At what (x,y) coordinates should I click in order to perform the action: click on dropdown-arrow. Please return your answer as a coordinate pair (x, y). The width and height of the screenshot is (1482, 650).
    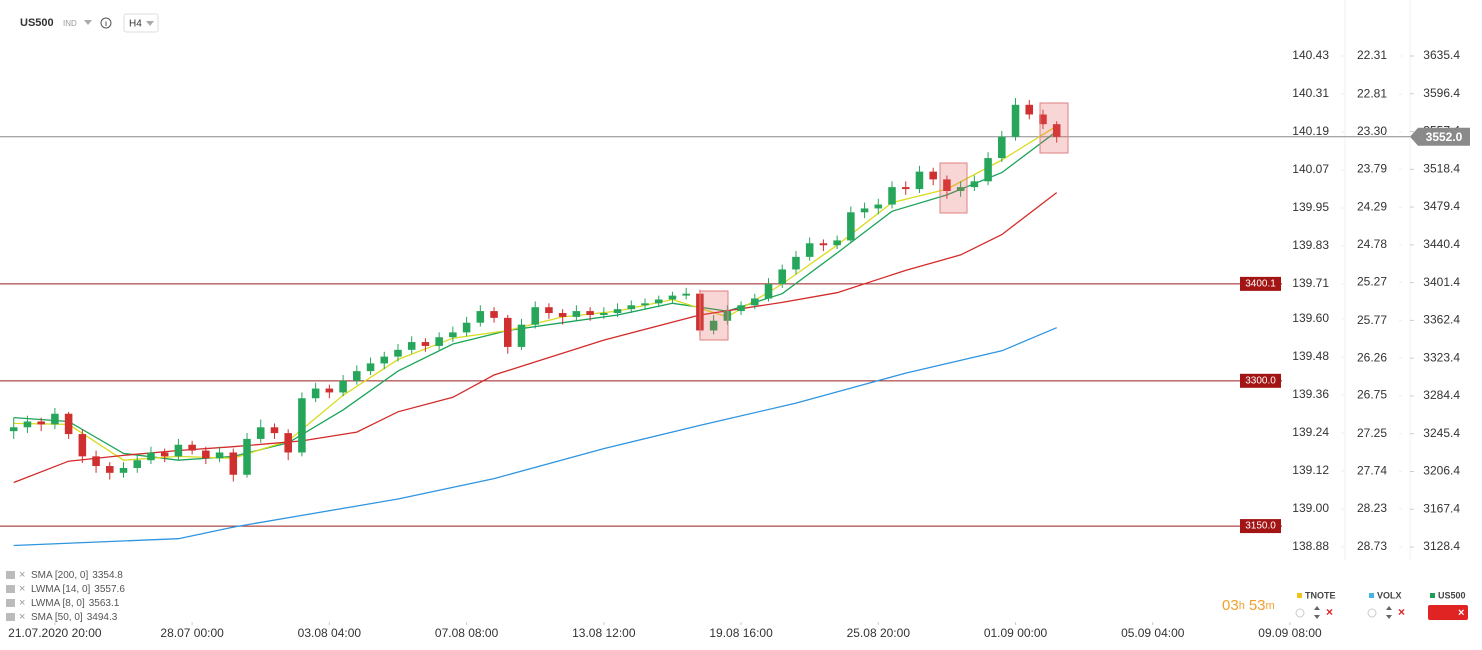
    Looking at the image, I should click on (88, 22).